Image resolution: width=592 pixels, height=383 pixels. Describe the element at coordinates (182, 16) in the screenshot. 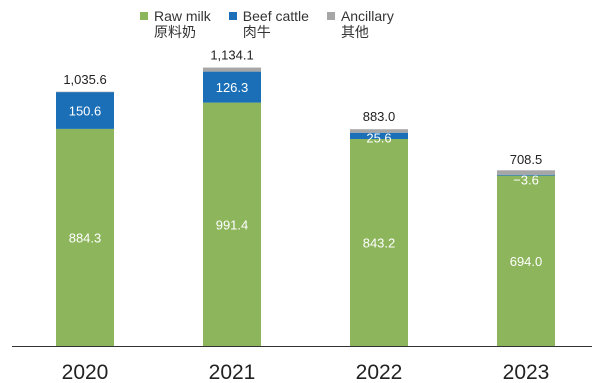

I see `legend-label-raw-milk: Raw milk` at that location.